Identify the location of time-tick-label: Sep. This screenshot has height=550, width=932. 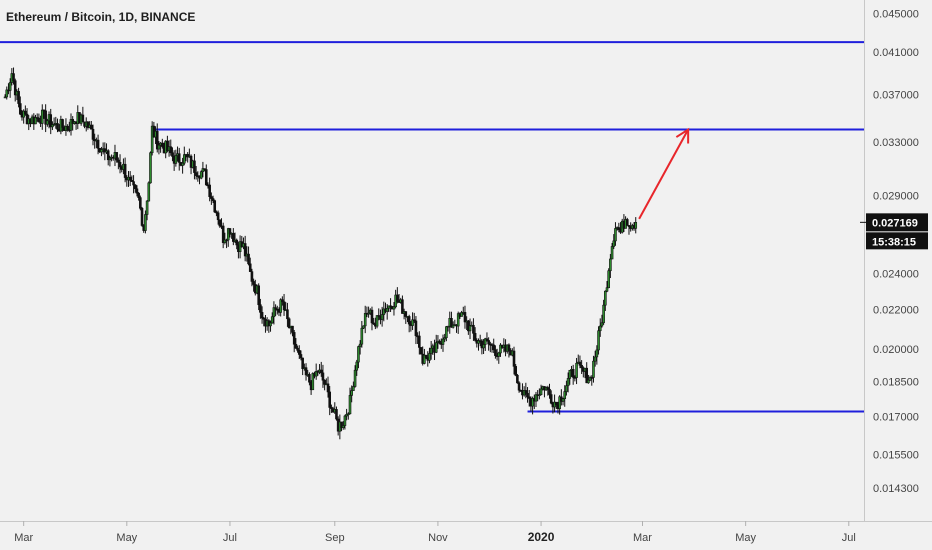
(335, 538).